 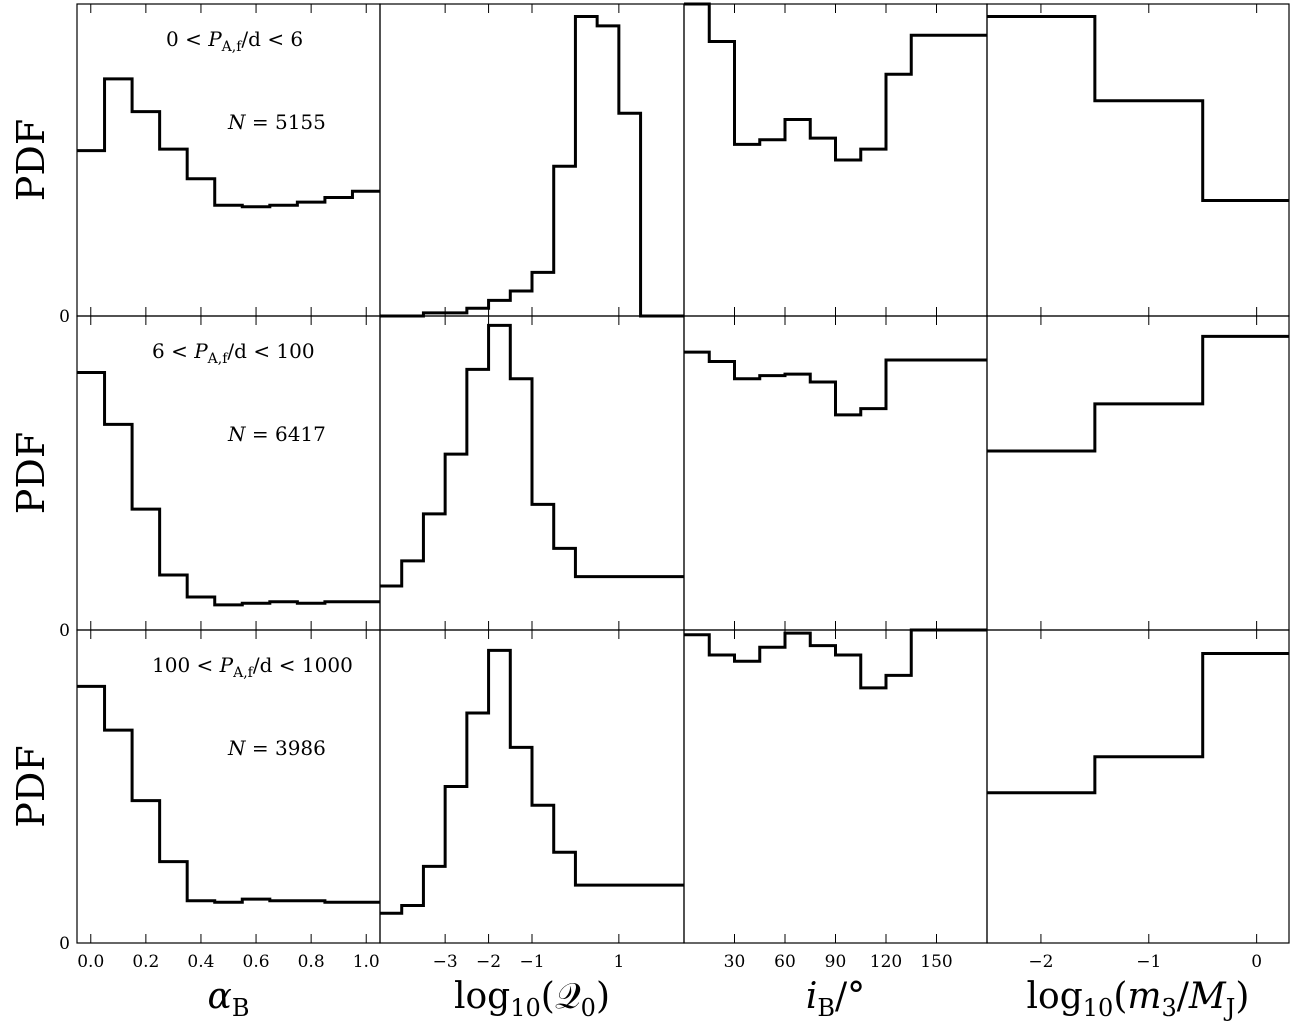 I want to click on x-tick-label: 0.2, so click(x=145, y=962).